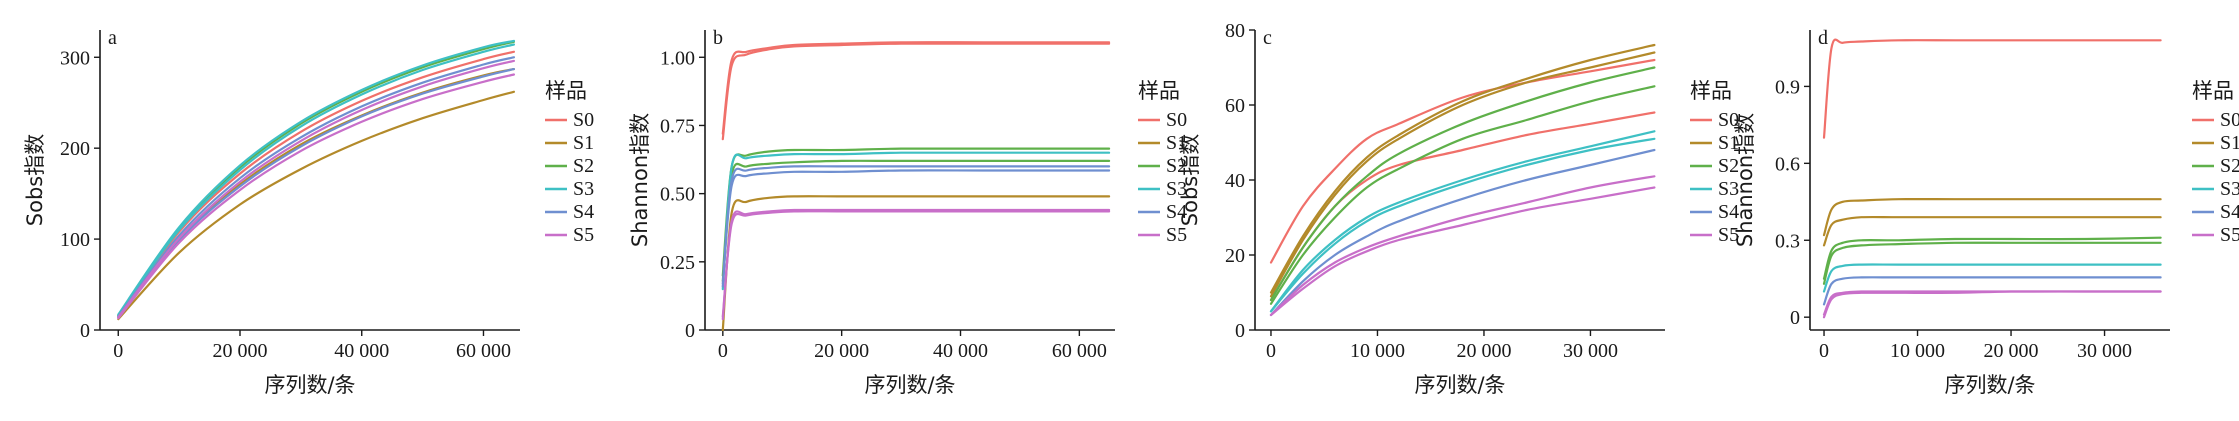 This screenshot has height=421, width=2239. What do you see at coordinates (75, 58) in the screenshot?
I see `y-tick-label: 300` at bounding box center [75, 58].